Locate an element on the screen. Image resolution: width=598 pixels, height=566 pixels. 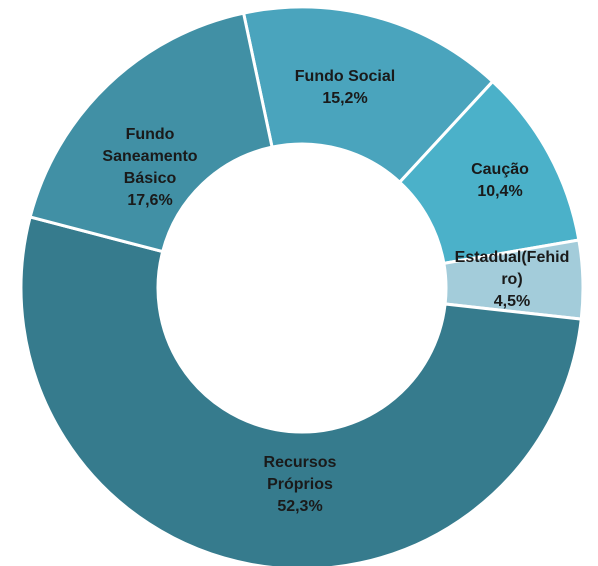
slice-label: Estadual(Fehidro) 4,5% is located at coordinates (512, 280).